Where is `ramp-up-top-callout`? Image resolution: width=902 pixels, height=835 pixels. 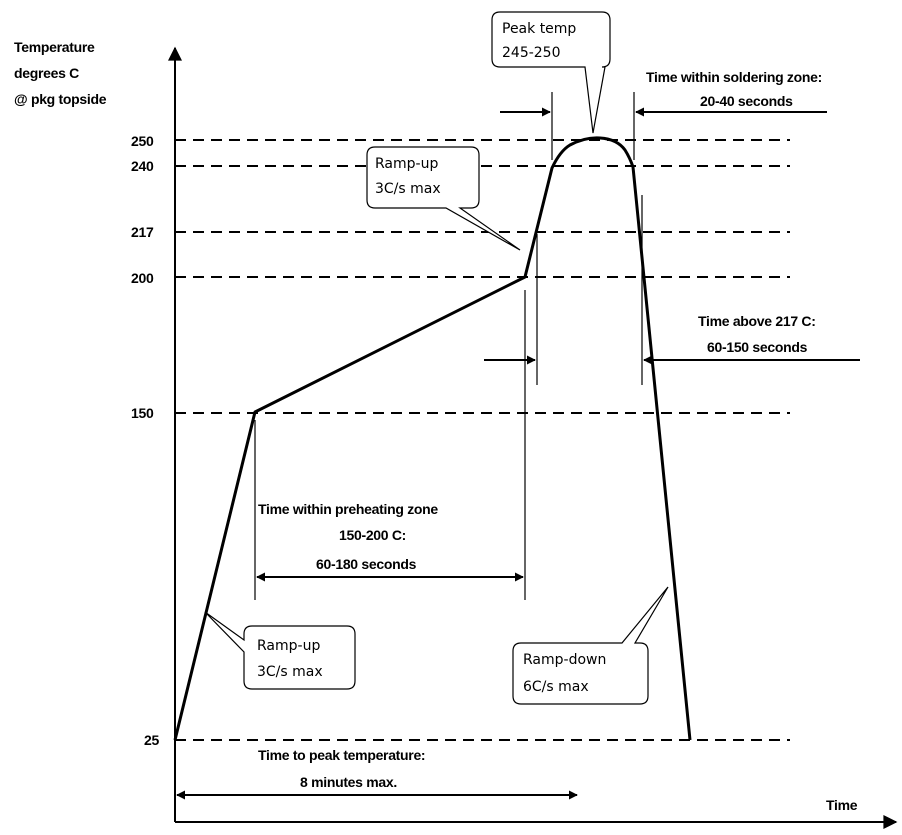
ramp-up-top-callout is located at coordinates (443, 198).